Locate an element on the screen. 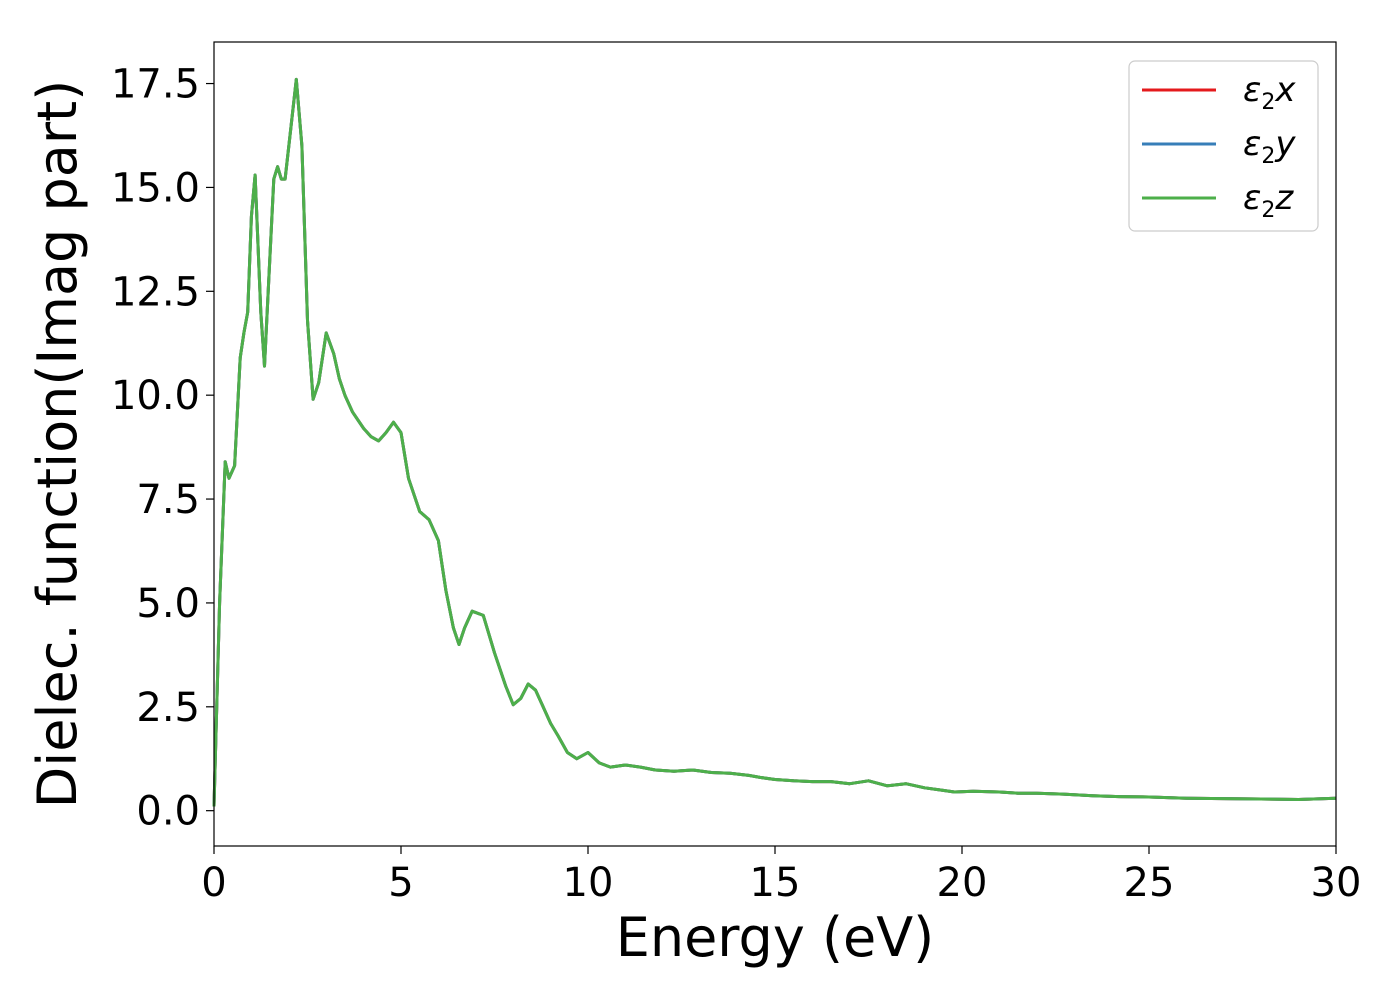 Image resolution: width=1400 pixels, height=1000 pixels. legend-label-y: ε2y is located at coordinates (1269, 146).